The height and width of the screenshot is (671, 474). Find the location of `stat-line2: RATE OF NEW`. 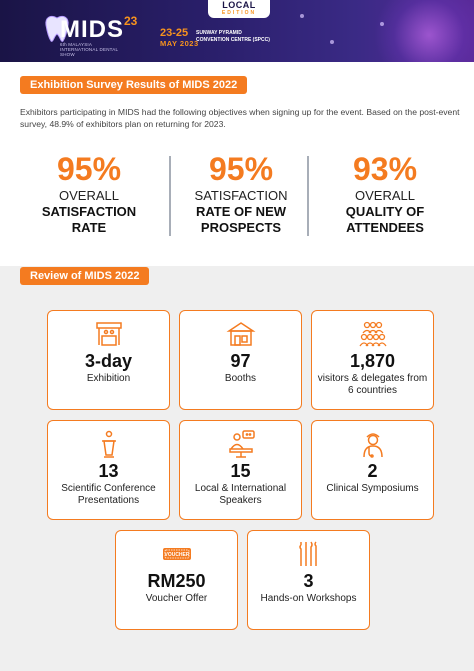

stat-line2: RATE OF NEW is located at coordinates (241, 211).